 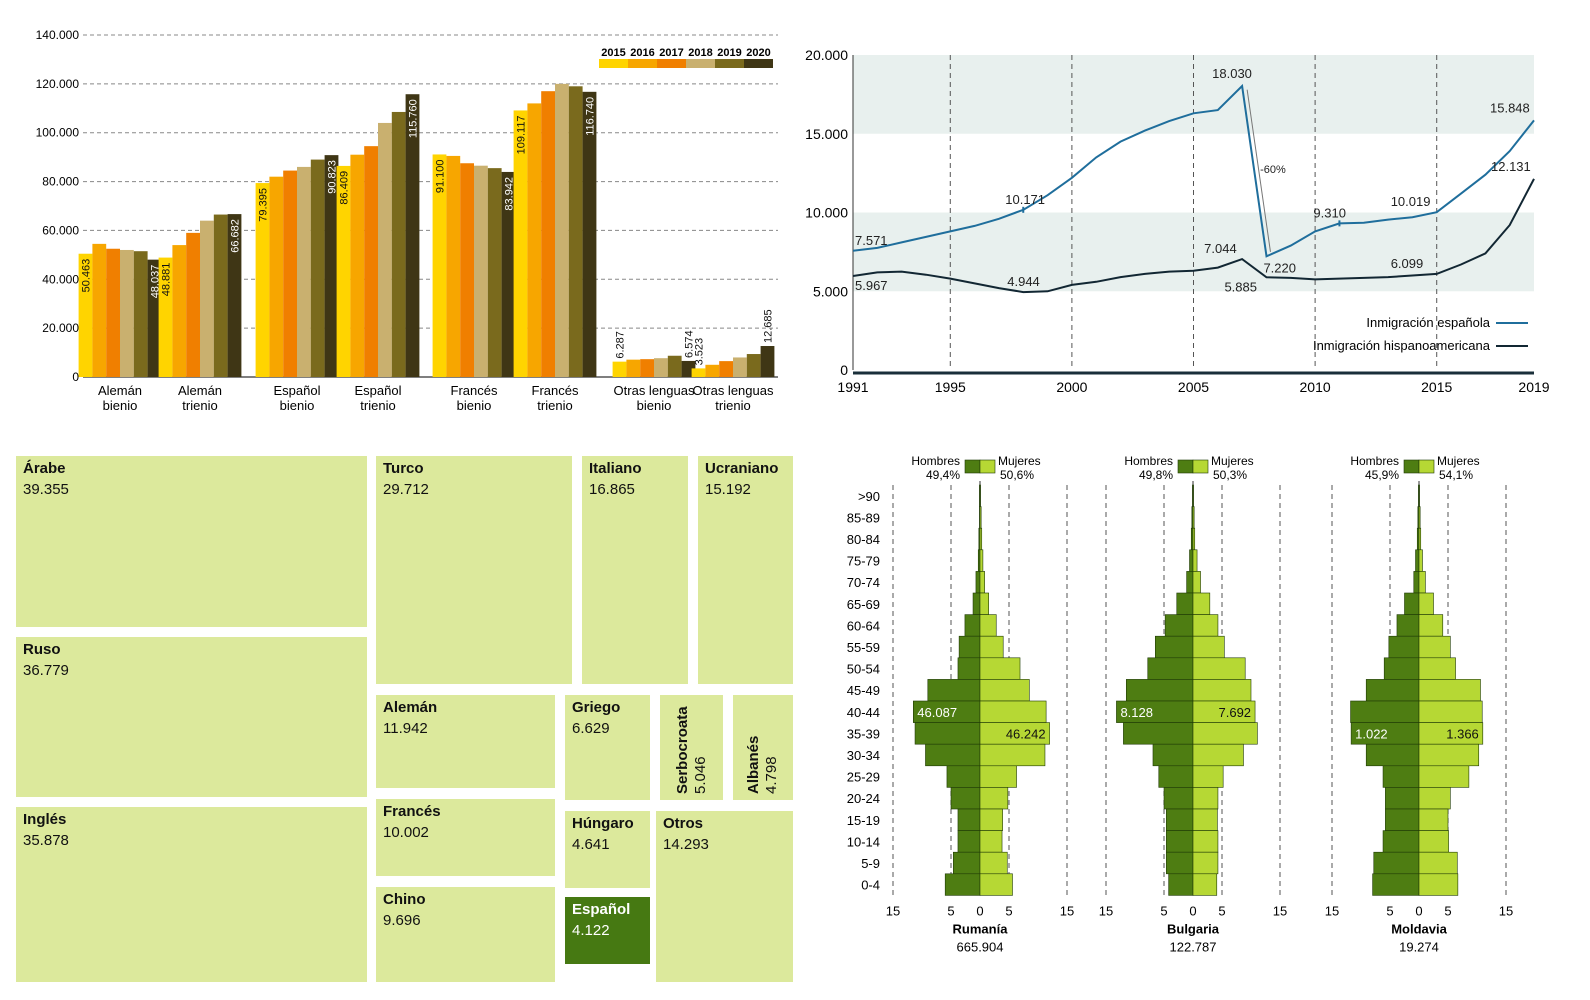 What do you see at coordinates (830, 291) in the screenshot?
I see `y-tick-label: 5.000` at bounding box center [830, 291].